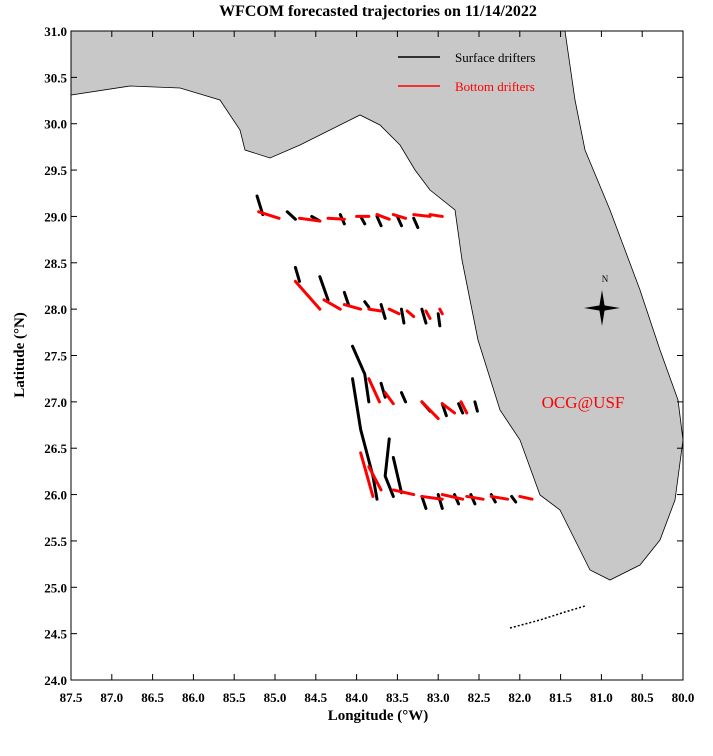 Image resolution: width=713 pixels, height=756 pixels. I want to click on x-tick-label: 86.0, so click(193, 697).